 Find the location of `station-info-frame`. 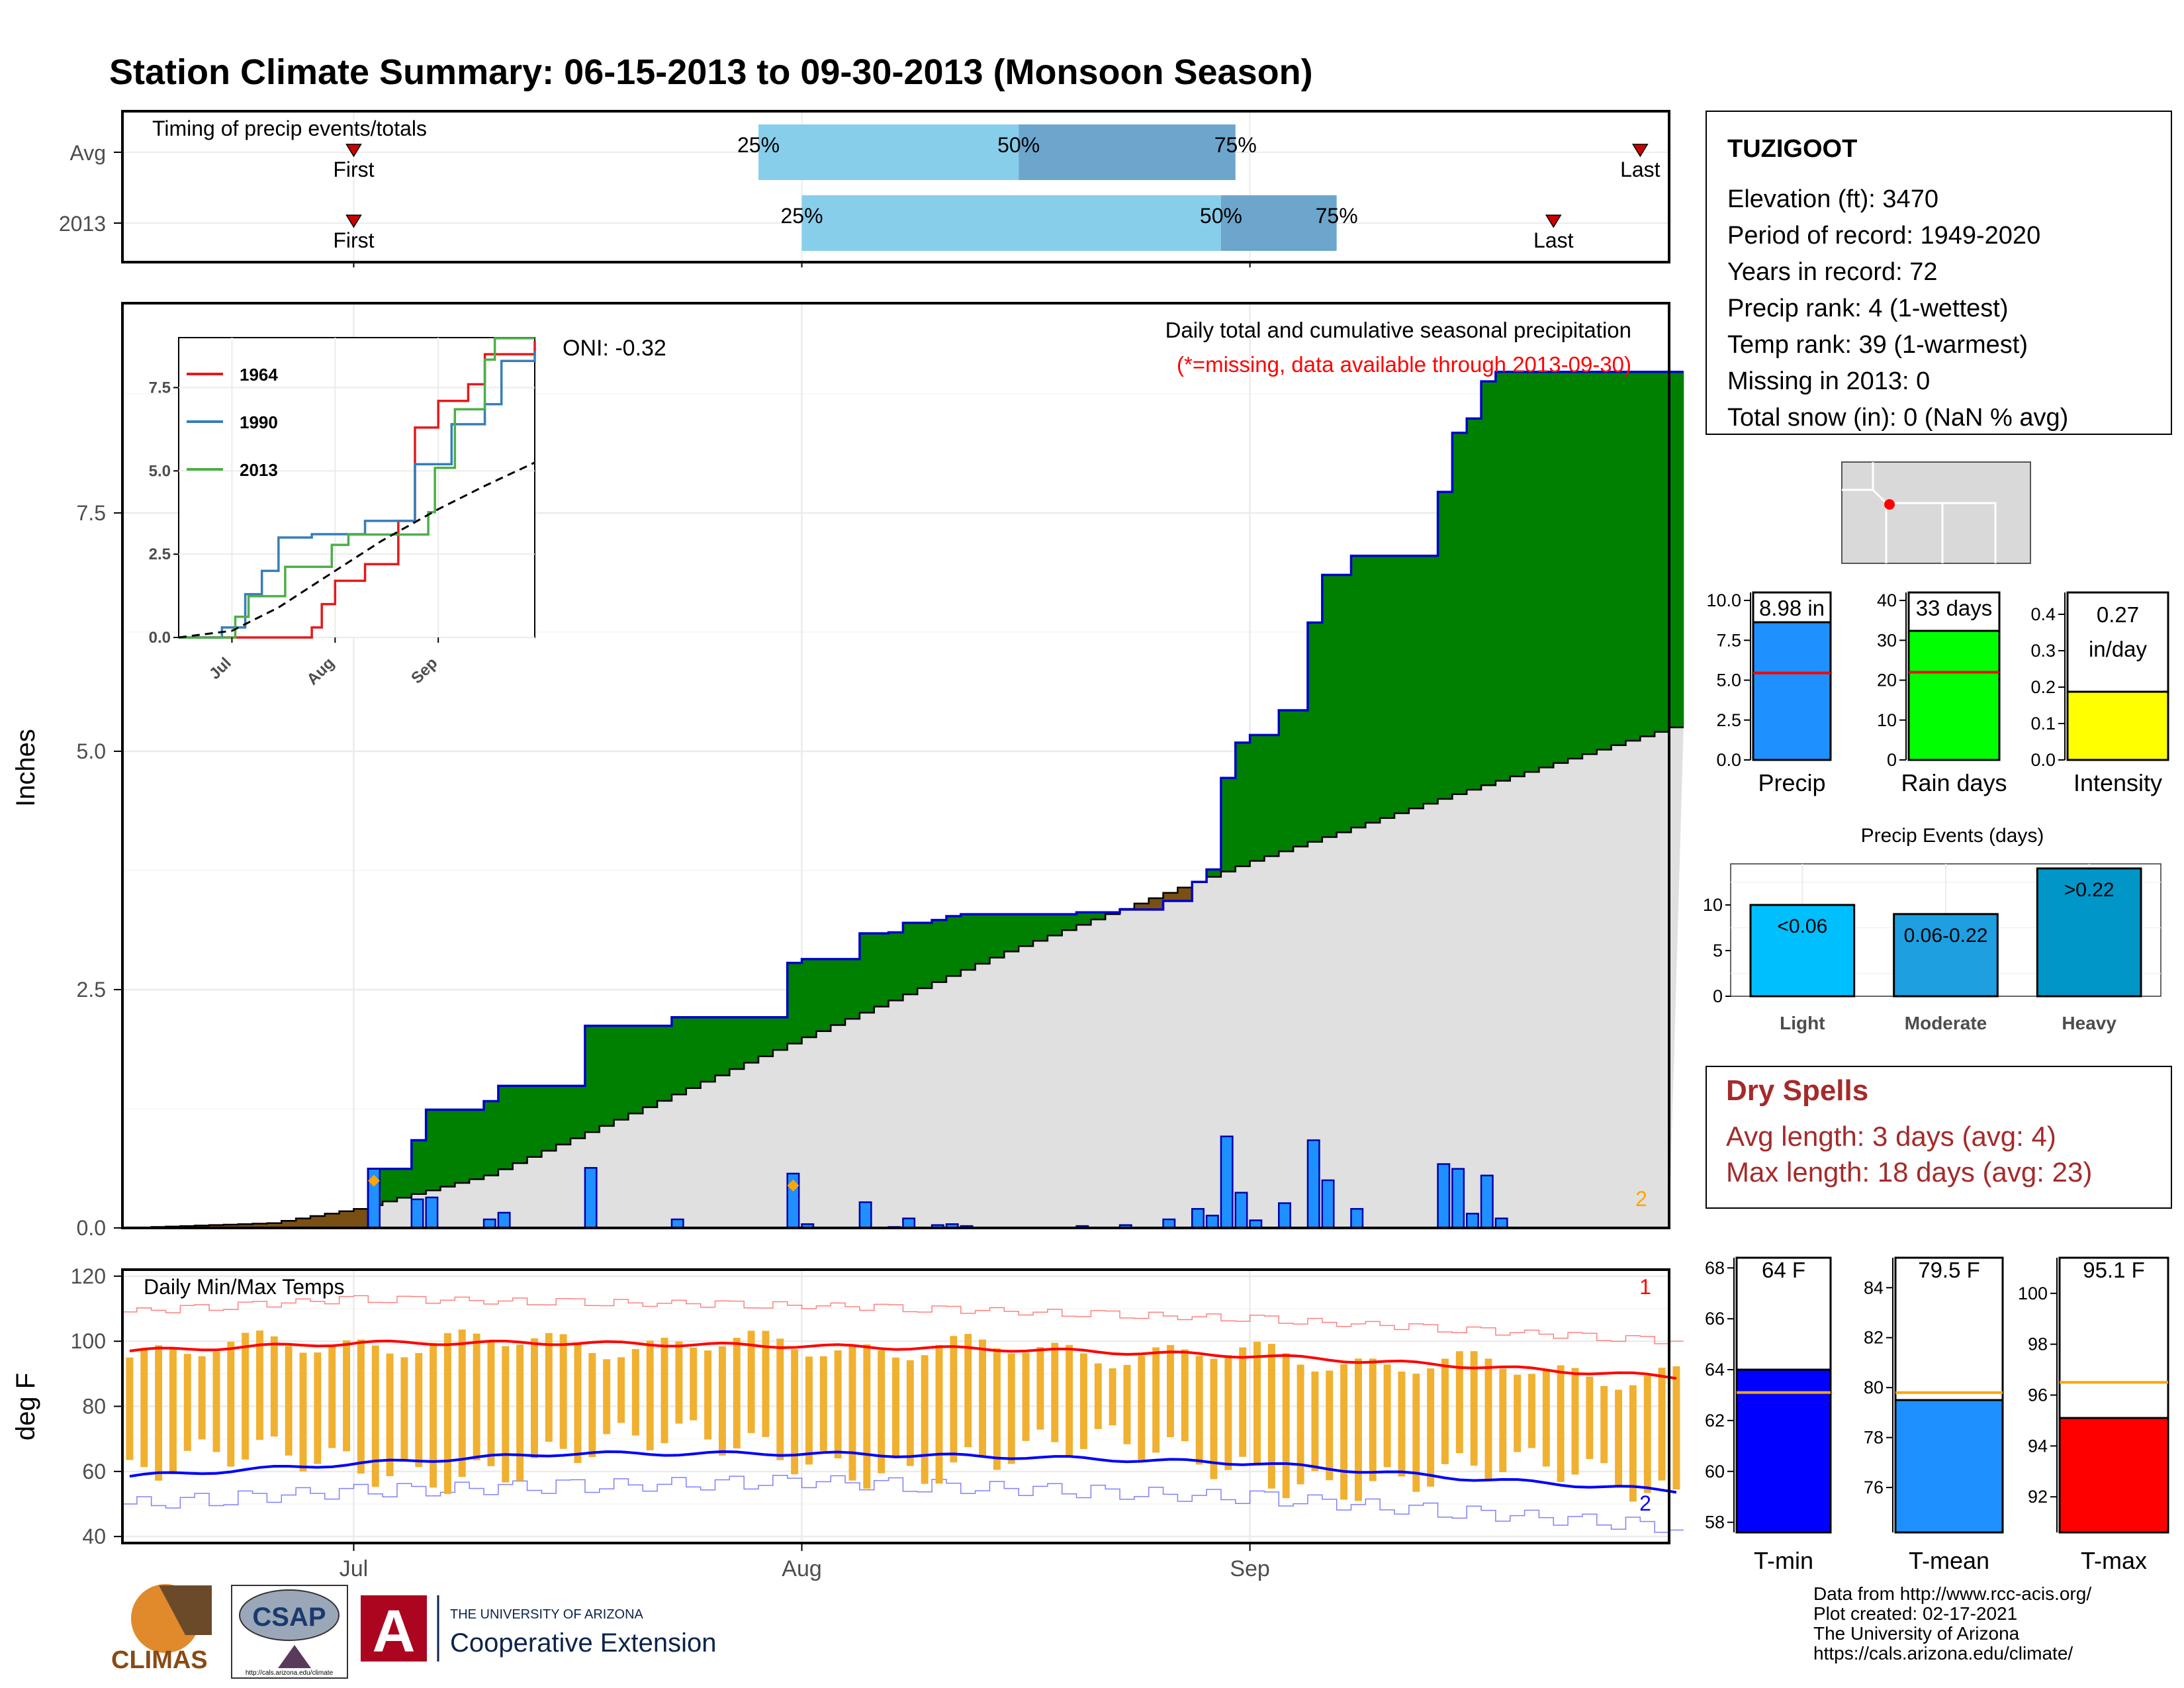

station-info-frame is located at coordinates (1939, 273).